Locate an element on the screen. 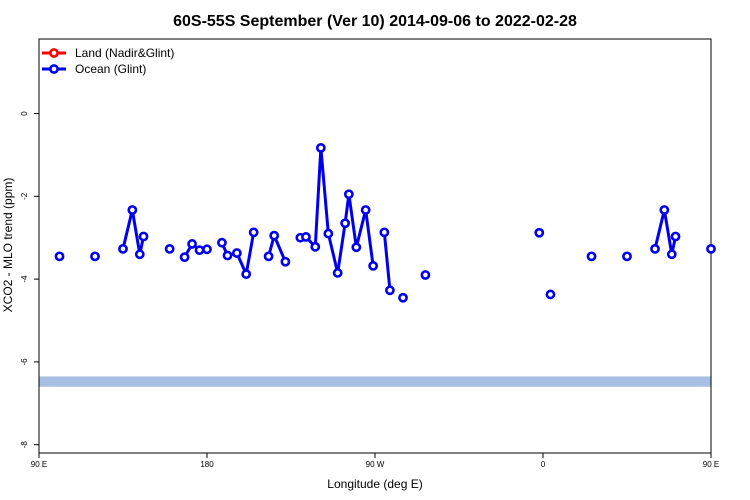  y-tick-label: -4 is located at coordinates (24, 279).